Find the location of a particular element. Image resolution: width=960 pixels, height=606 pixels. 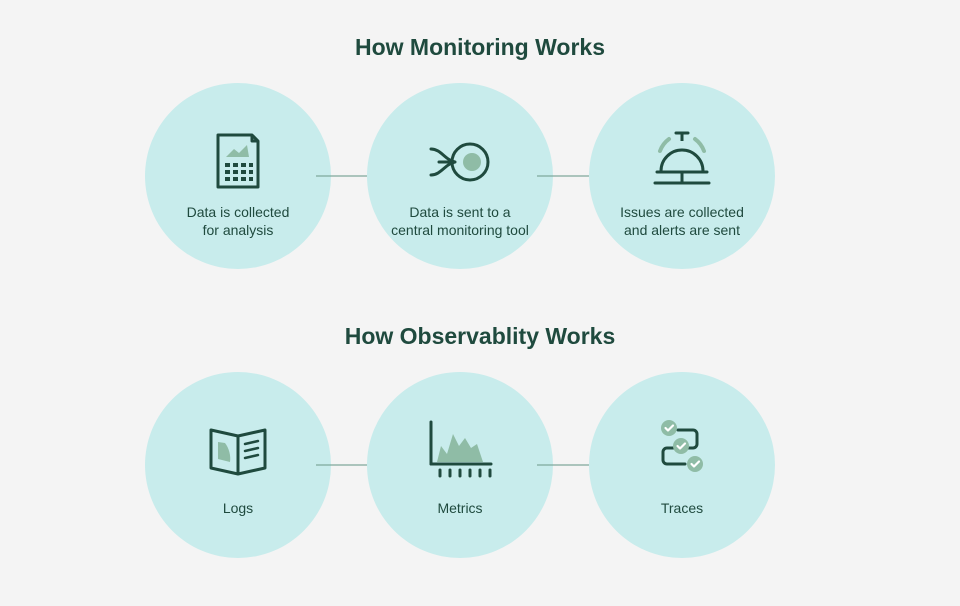

observability-step-metrics: Metrics is located at coordinates (460, 465).